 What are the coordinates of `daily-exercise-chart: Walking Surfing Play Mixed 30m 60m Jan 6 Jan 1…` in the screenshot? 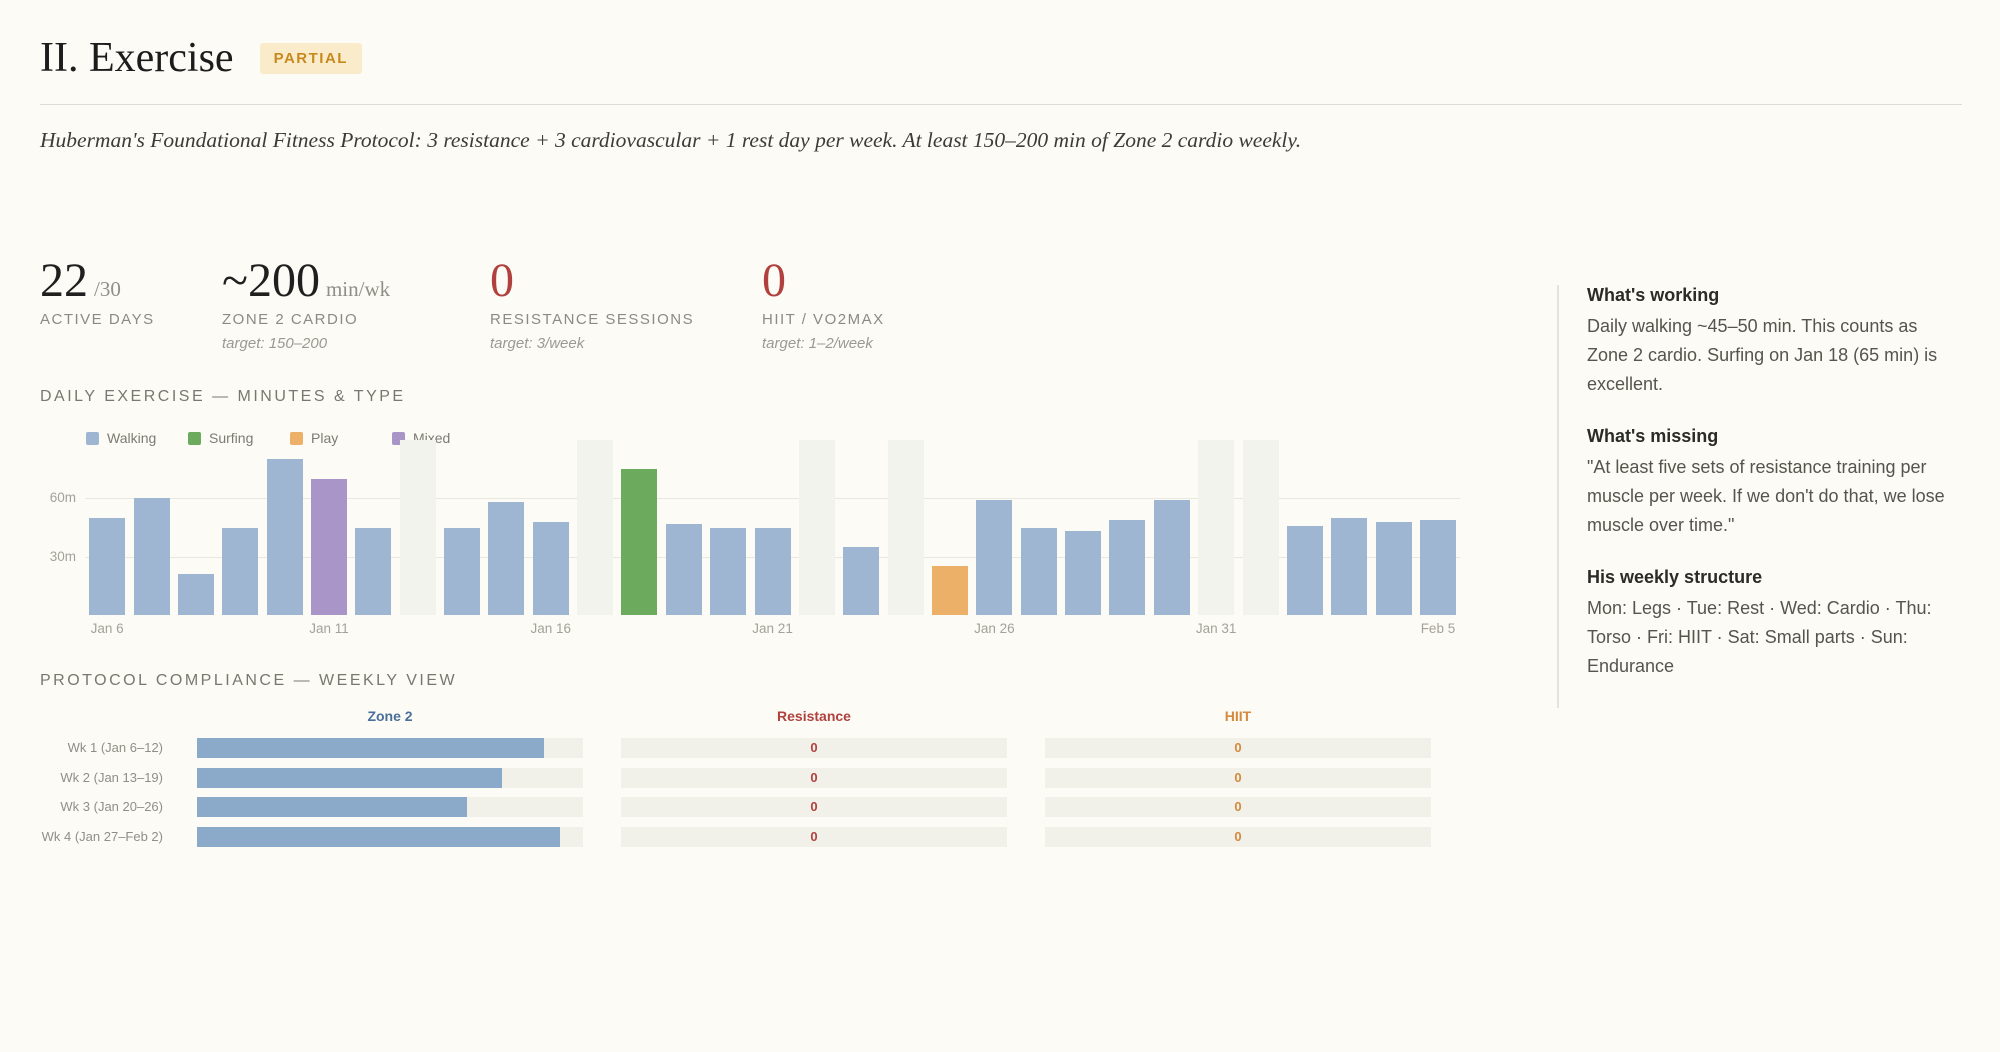 It's located at (751, 536).